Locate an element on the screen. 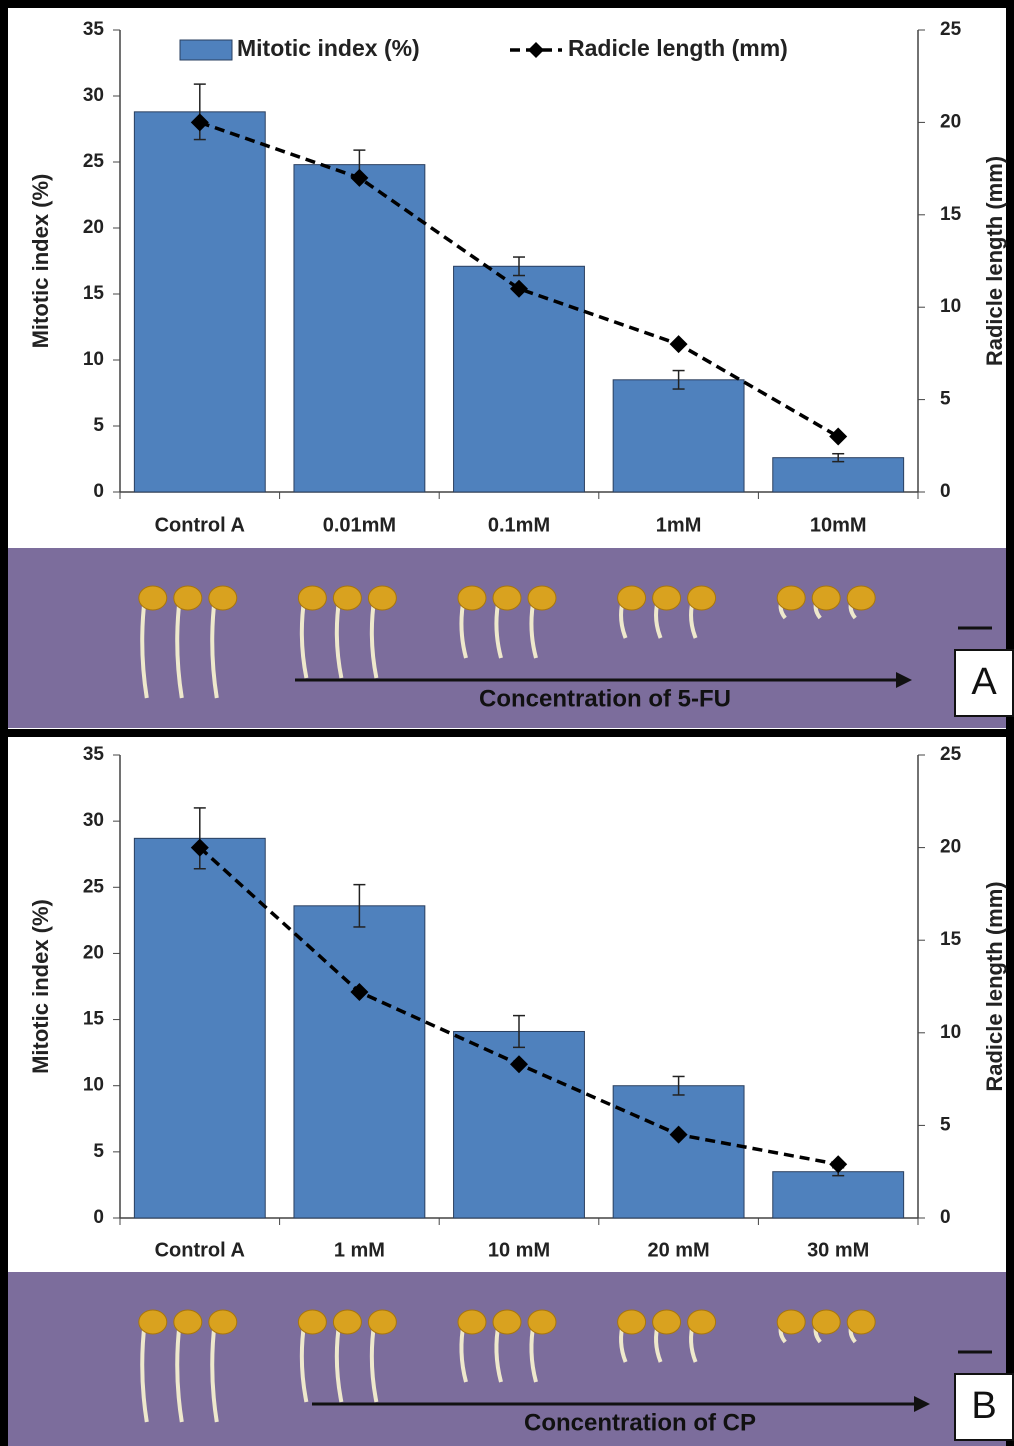  photo-caption: Concentration of 5-FU is located at coordinates (605, 698).